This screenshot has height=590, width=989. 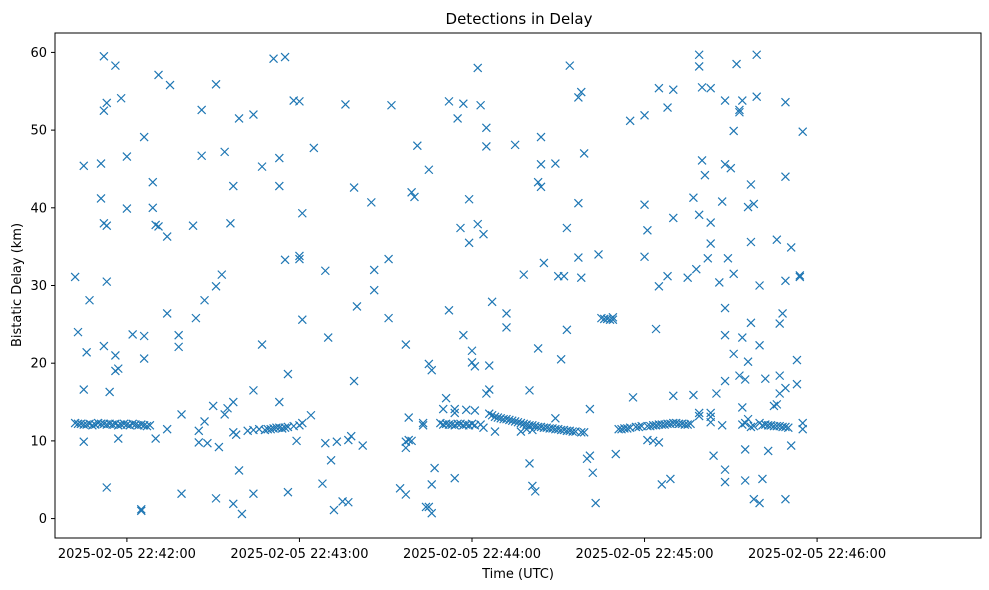 What do you see at coordinates (38, 441) in the screenshot?
I see `y-tick-label: 10` at bounding box center [38, 441].